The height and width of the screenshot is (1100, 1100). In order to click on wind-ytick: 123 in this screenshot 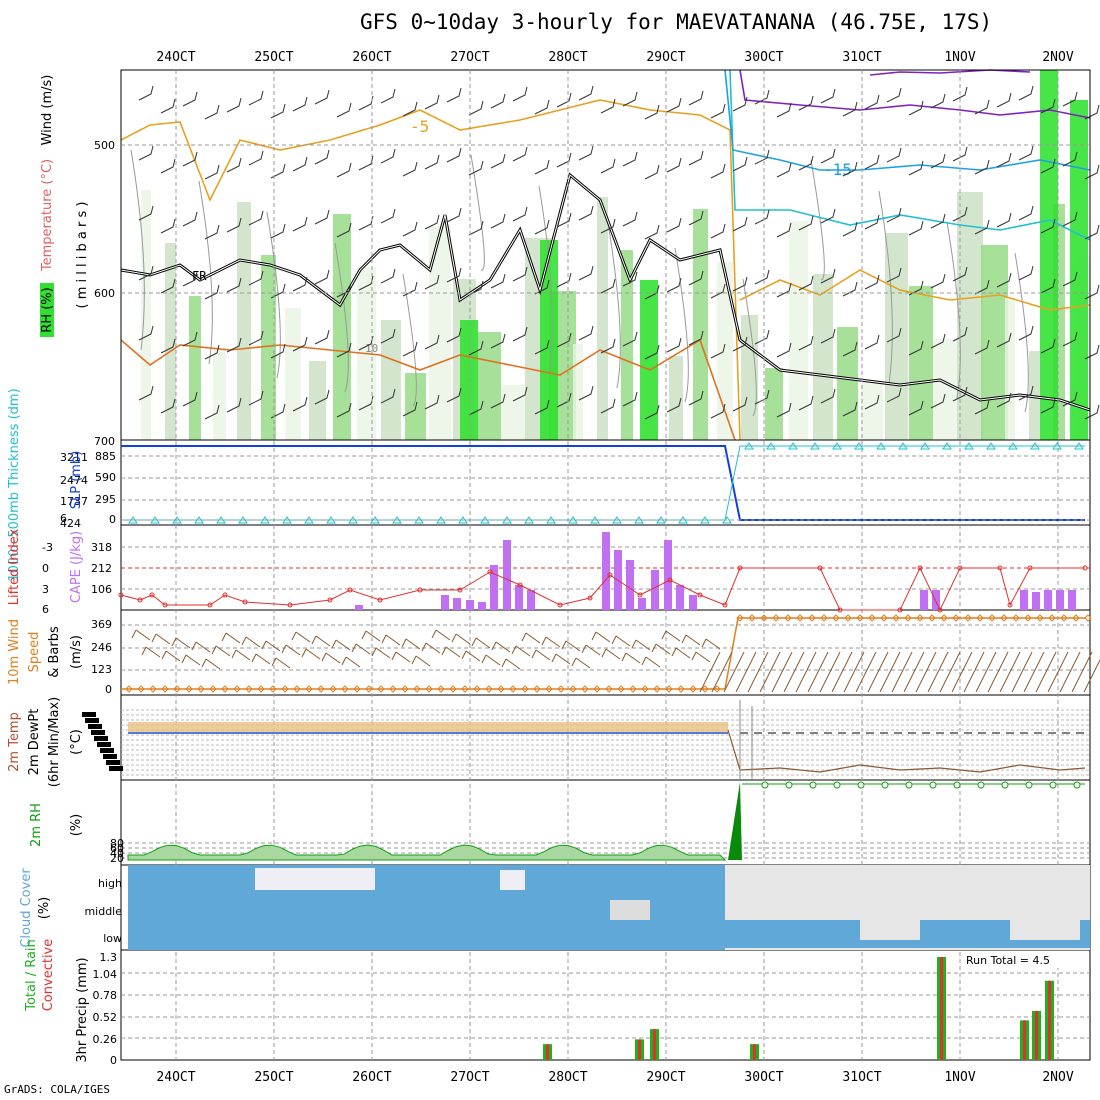, I will do `click(101, 669)`.